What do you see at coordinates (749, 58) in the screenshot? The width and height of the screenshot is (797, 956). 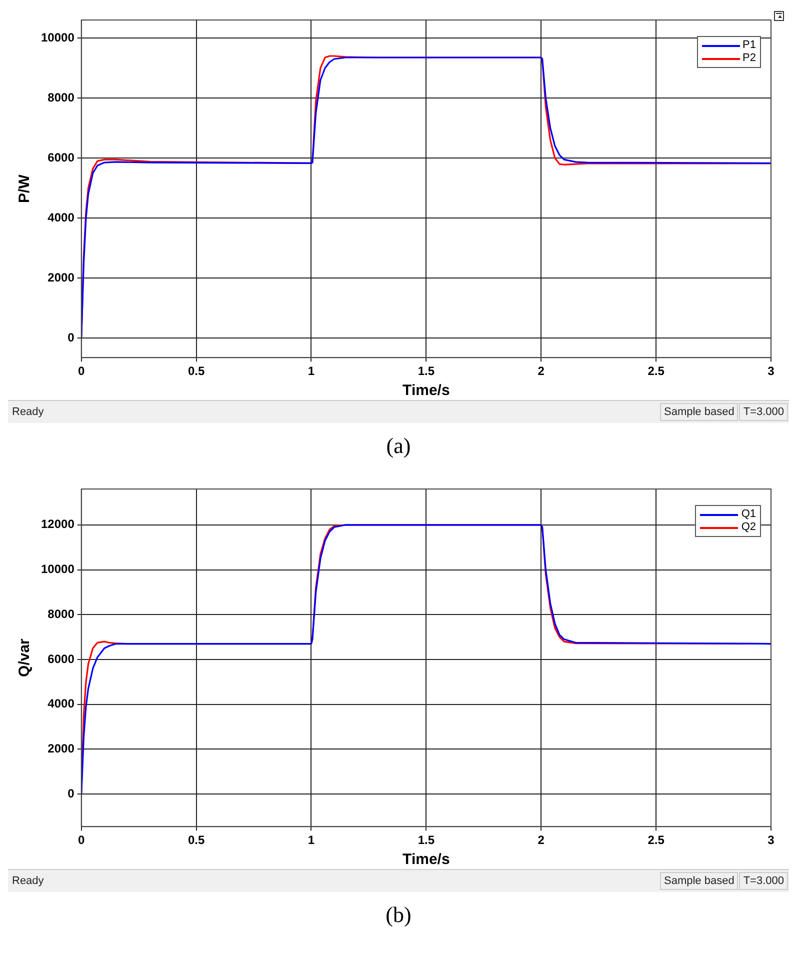 I see `legend-label: P2` at bounding box center [749, 58].